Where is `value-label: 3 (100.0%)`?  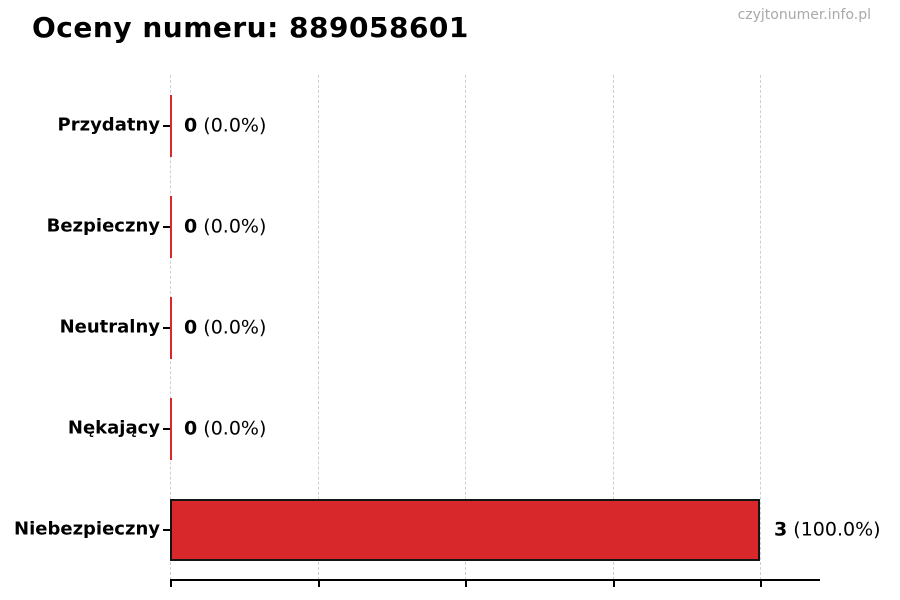
value-label: 3 (100.0%) is located at coordinates (827, 529).